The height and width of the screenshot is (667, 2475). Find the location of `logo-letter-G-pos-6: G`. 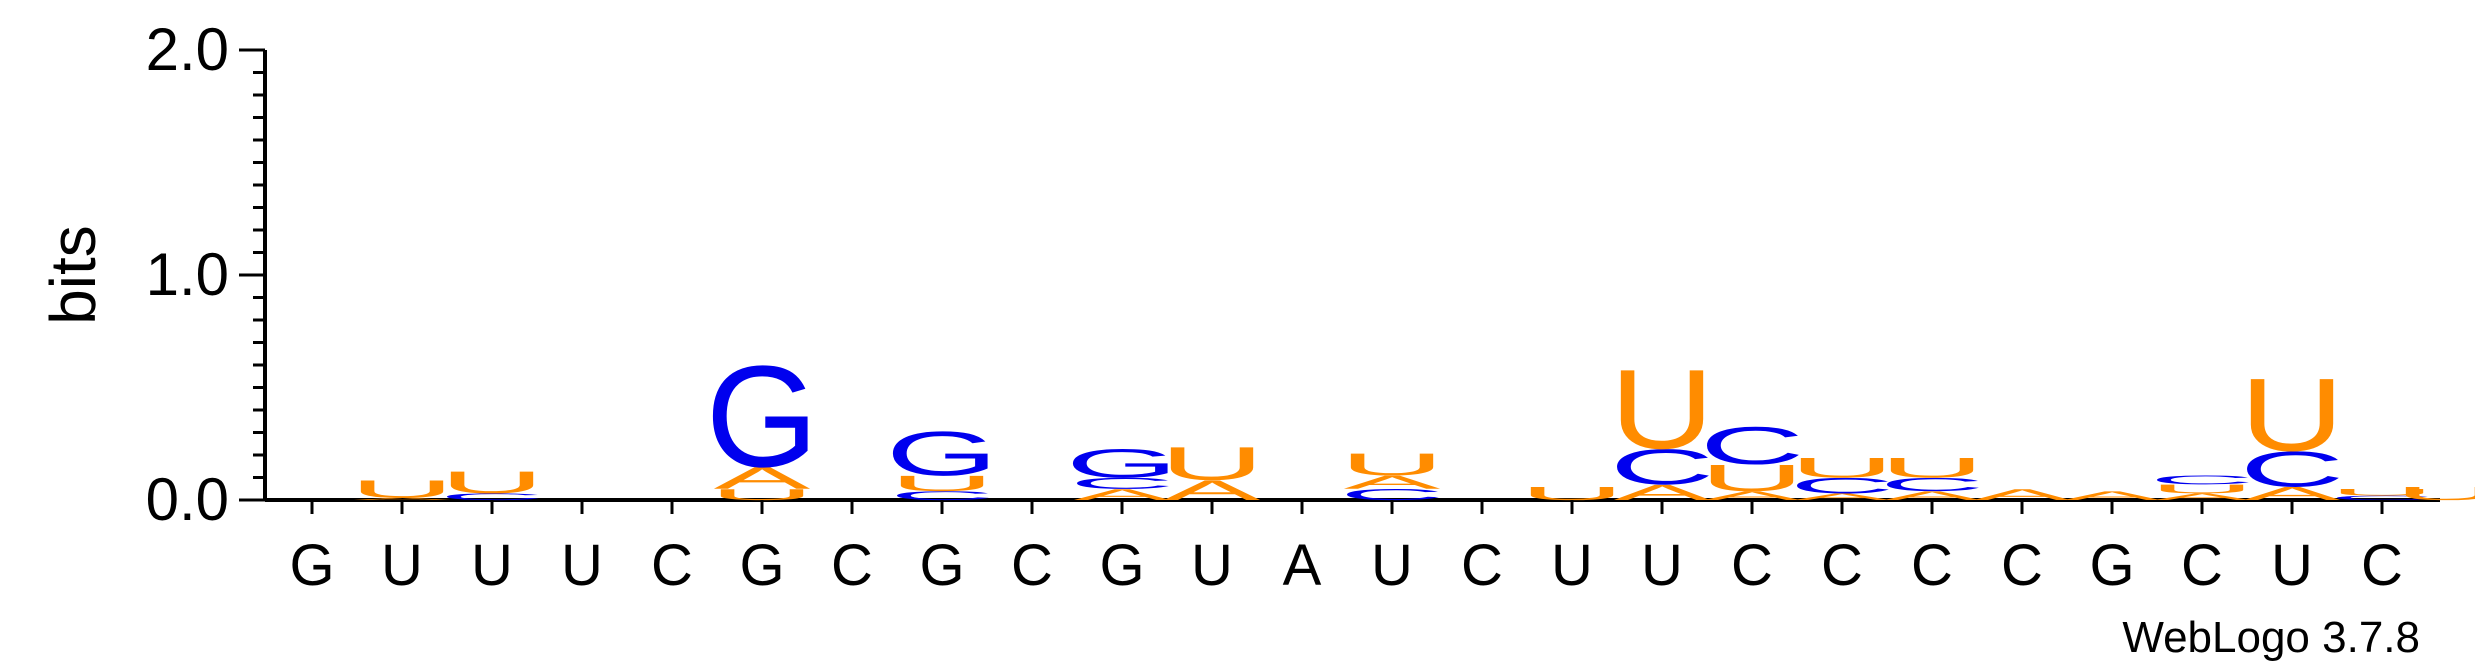

logo-letter-G-pos-6: G is located at coordinates (762, 416).